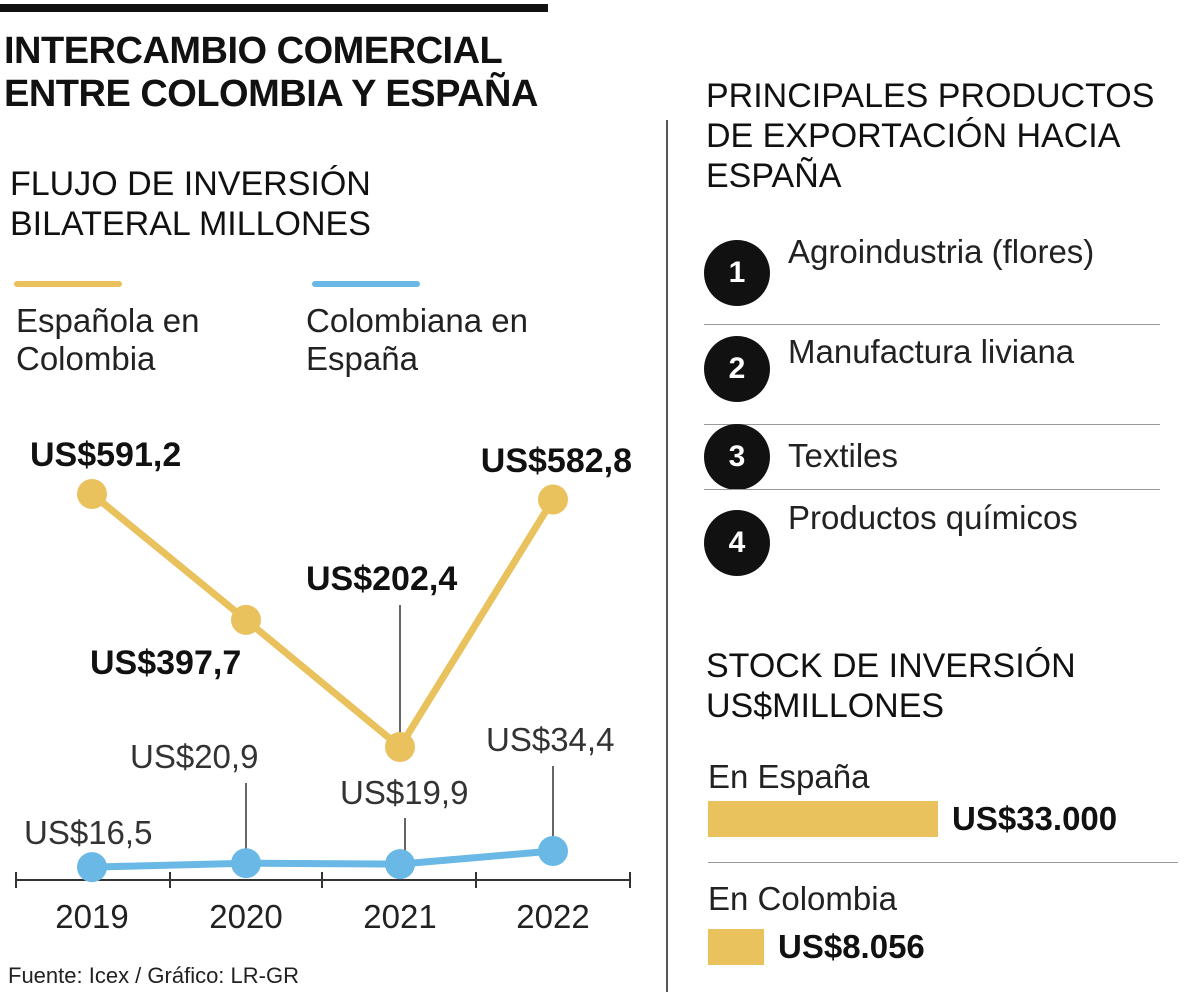 The height and width of the screenshot is (1001, 1200). I want to click on product-item: 3 Textiles, so click(932, 457).